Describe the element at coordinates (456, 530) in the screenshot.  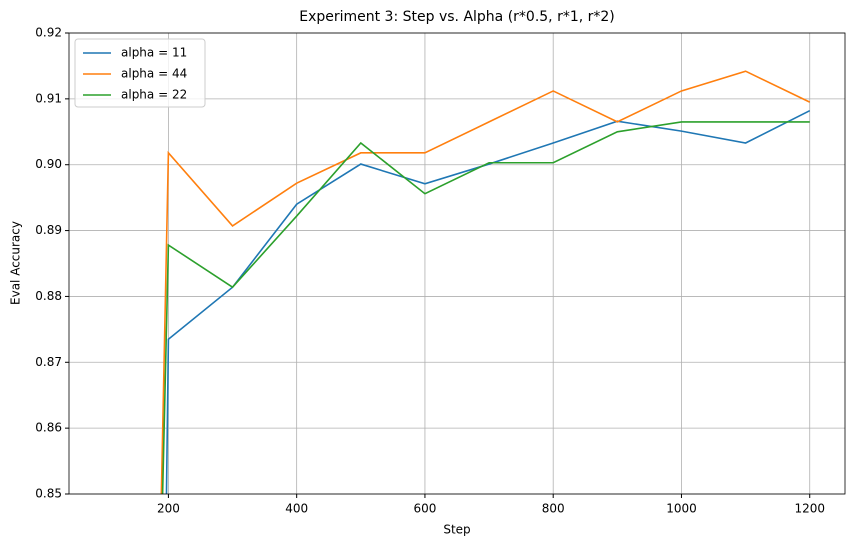
I see `x-axis-label: Step` at that location.